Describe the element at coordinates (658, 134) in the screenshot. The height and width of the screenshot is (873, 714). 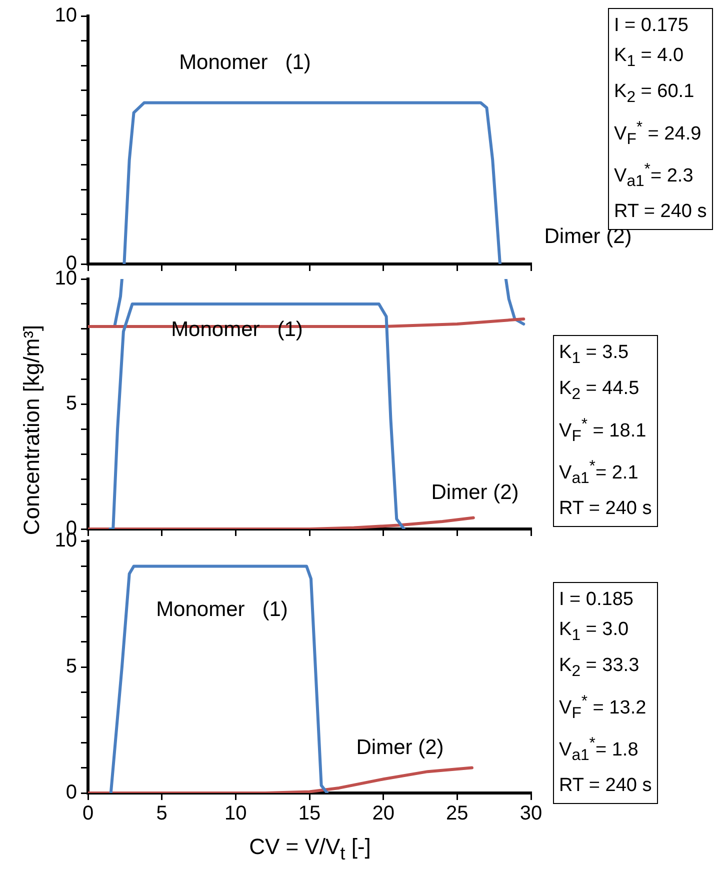
I see `text: V$_{F}$$^{*}$ = 24.9` at that location.